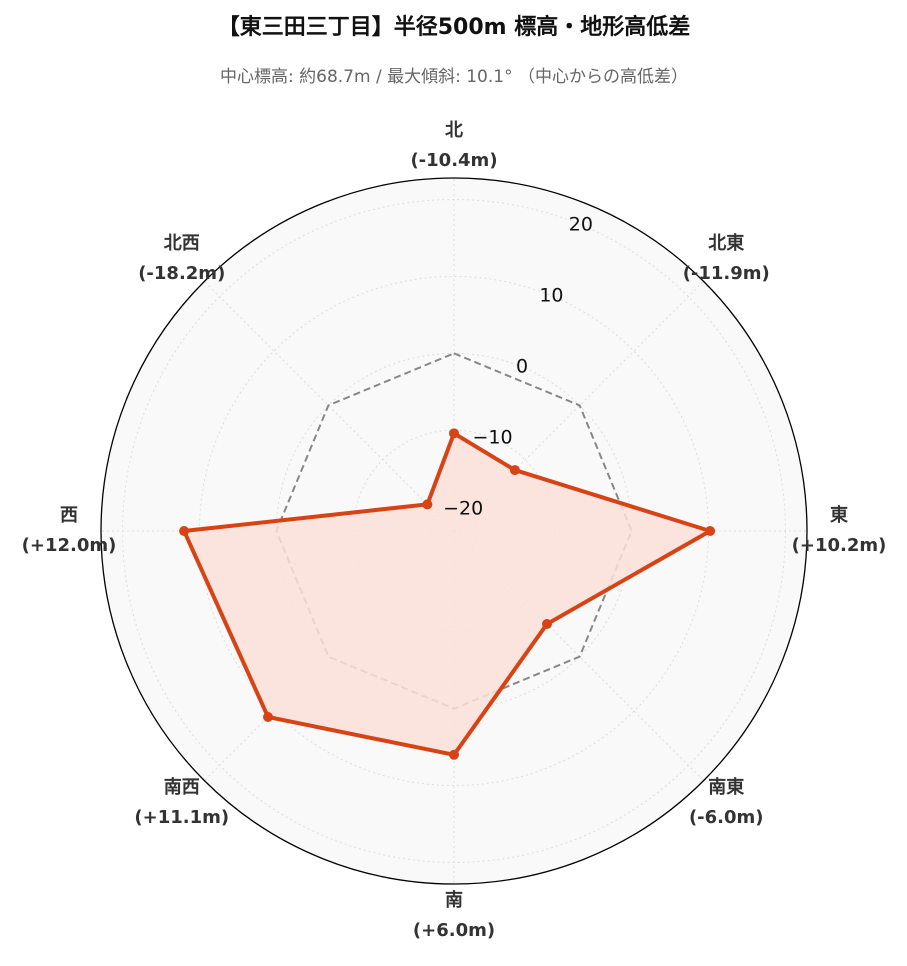  What do you see at coordinates (581, 224) in the screenshot?
I see `r-tick-label: 20` at bounding box center [581, 224].